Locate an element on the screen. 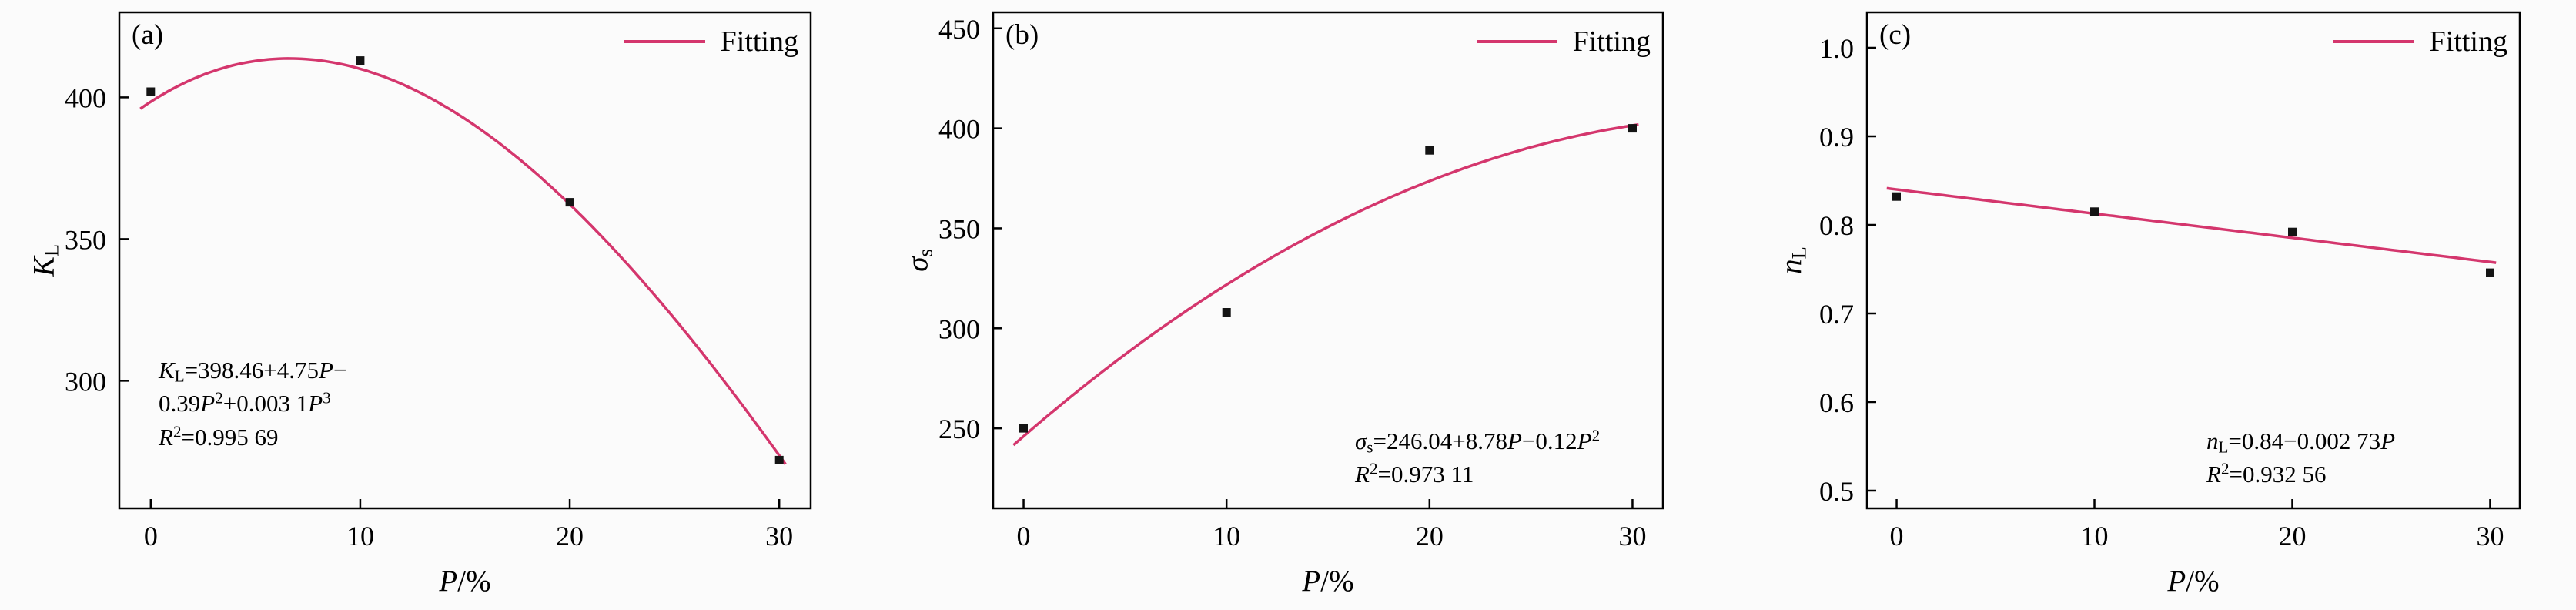  panel-label: (c) is located at coordinates (1895, 35).